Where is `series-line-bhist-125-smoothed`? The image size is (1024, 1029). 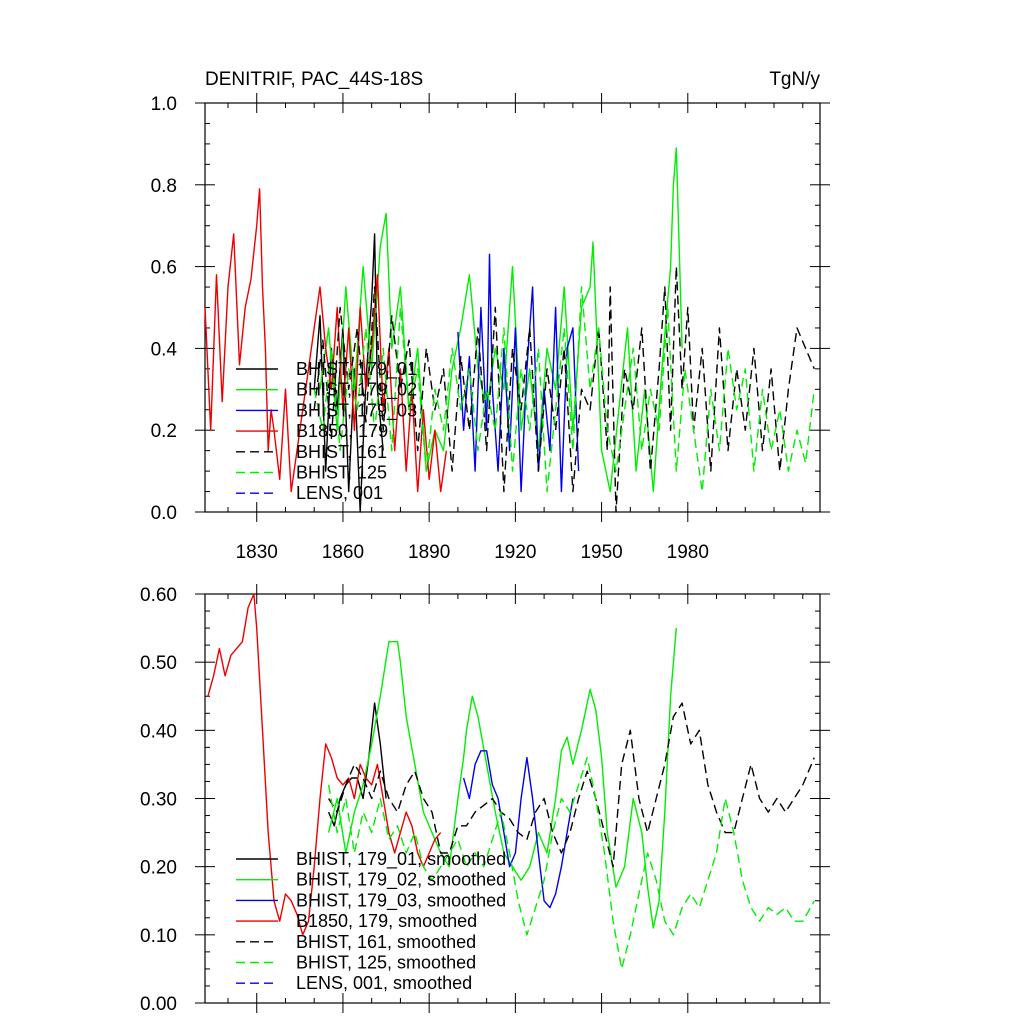 series-line-bhist-125-smoothed is located at coordinates (571, 863).